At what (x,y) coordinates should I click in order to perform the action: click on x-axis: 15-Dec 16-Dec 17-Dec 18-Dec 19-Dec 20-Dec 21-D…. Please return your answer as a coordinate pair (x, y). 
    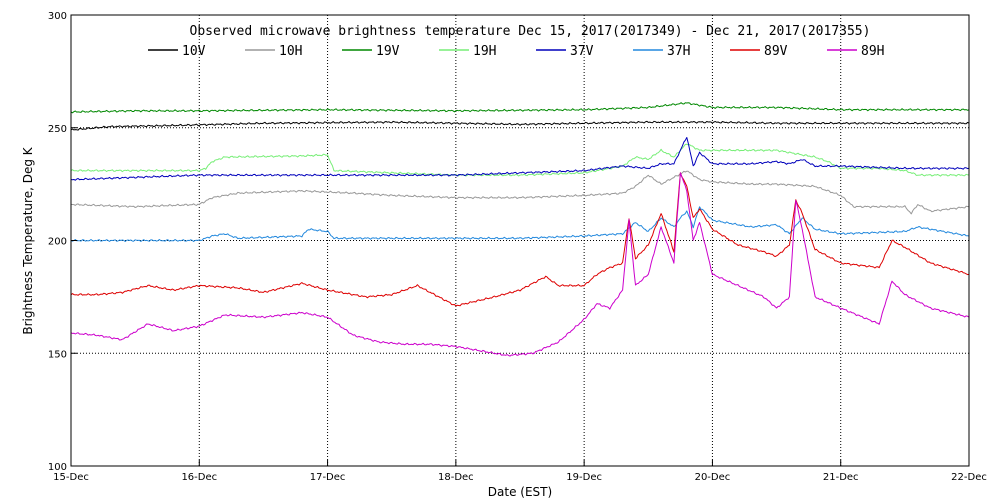
    Looking at the image, I should click on (520, 471).